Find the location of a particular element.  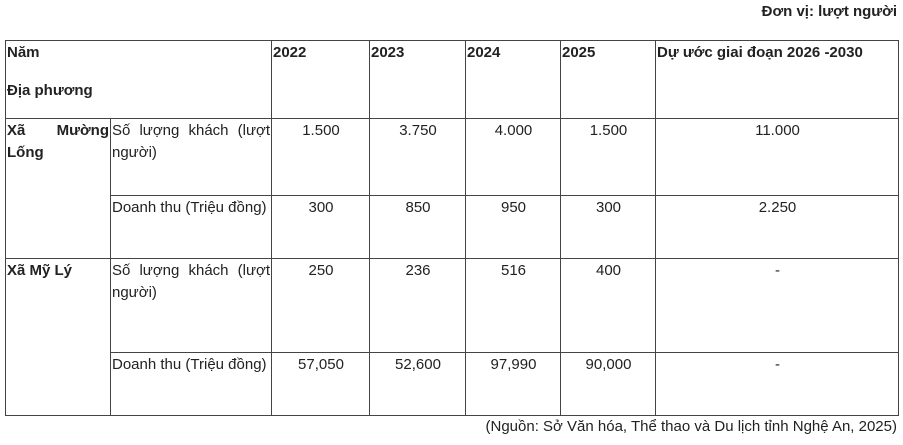

column-header: 2024 is located at coordinates (513, 79).